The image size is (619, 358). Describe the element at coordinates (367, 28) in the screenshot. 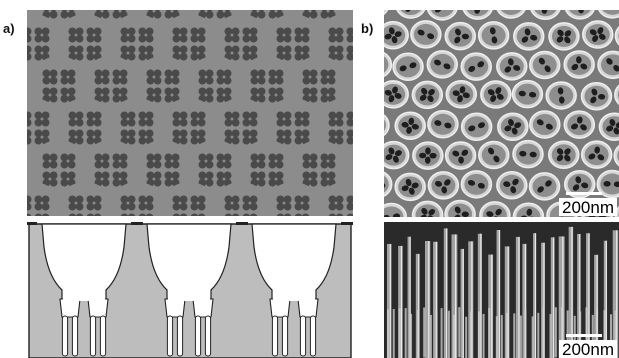

I see `panel-label-b: b)` at that location.